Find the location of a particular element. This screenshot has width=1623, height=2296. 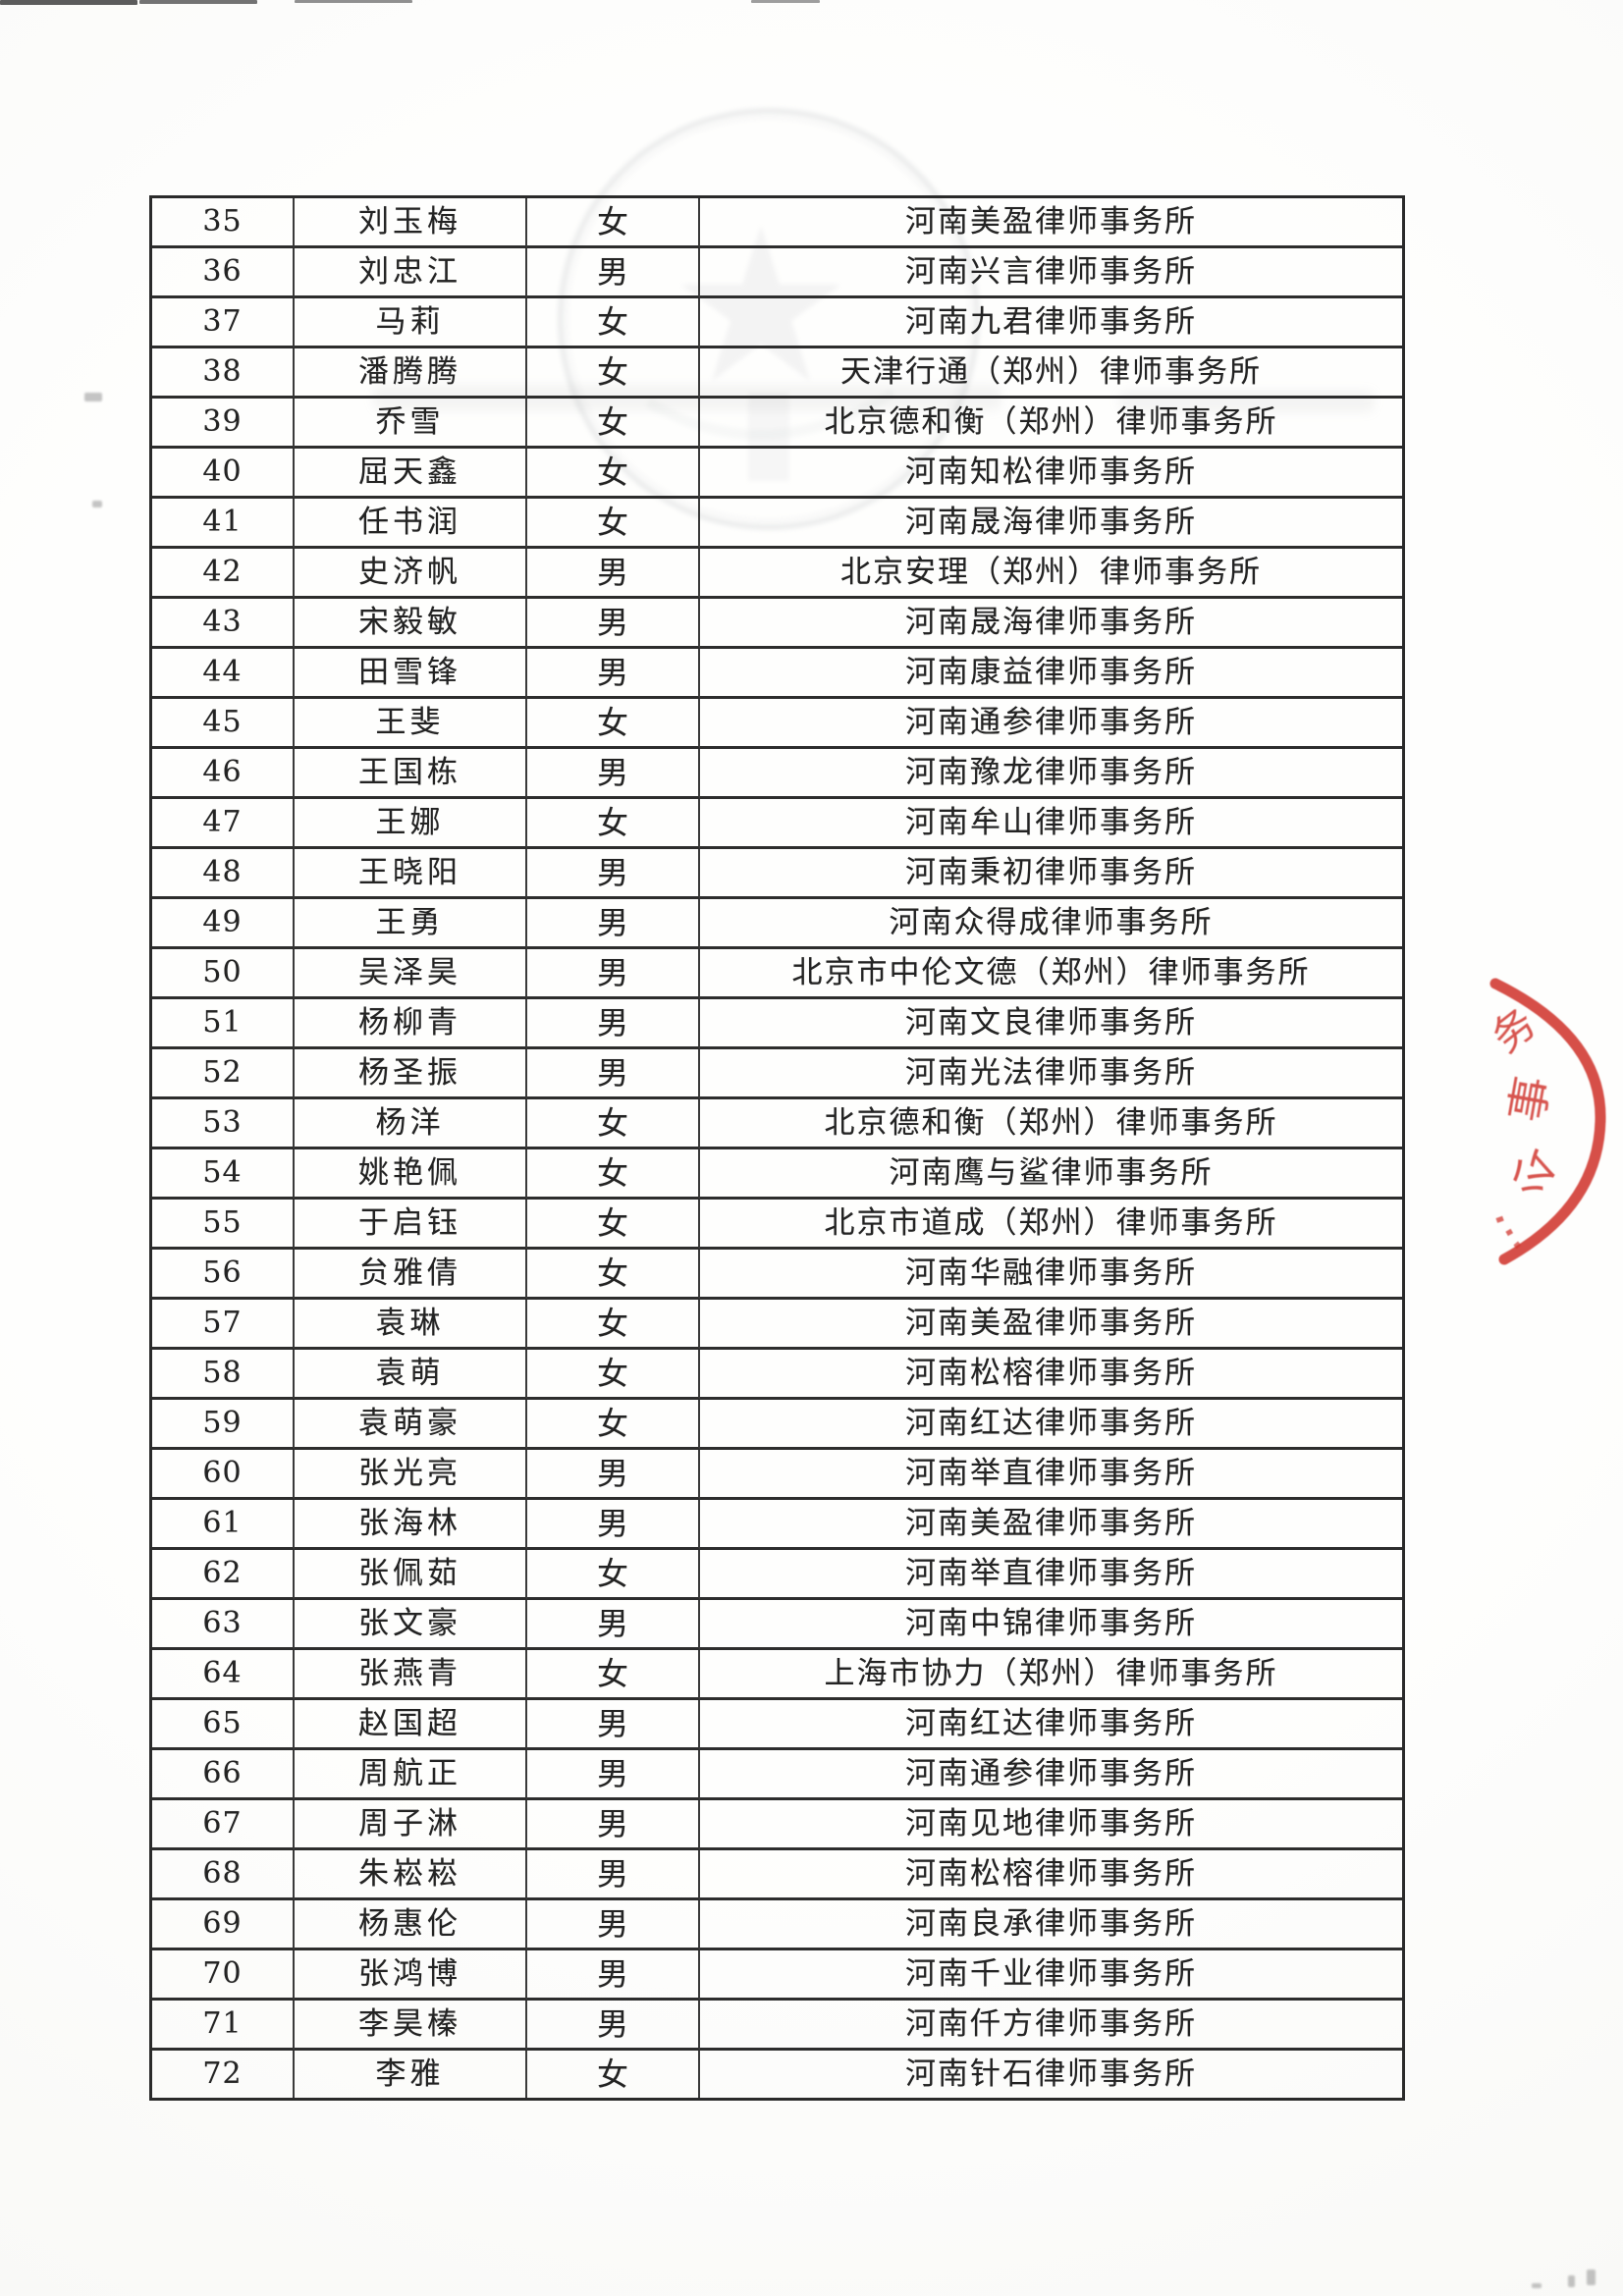

table-row: 69 杨惠伦 男 河南良承律师事务所 is located at coordinates (777, 1925).